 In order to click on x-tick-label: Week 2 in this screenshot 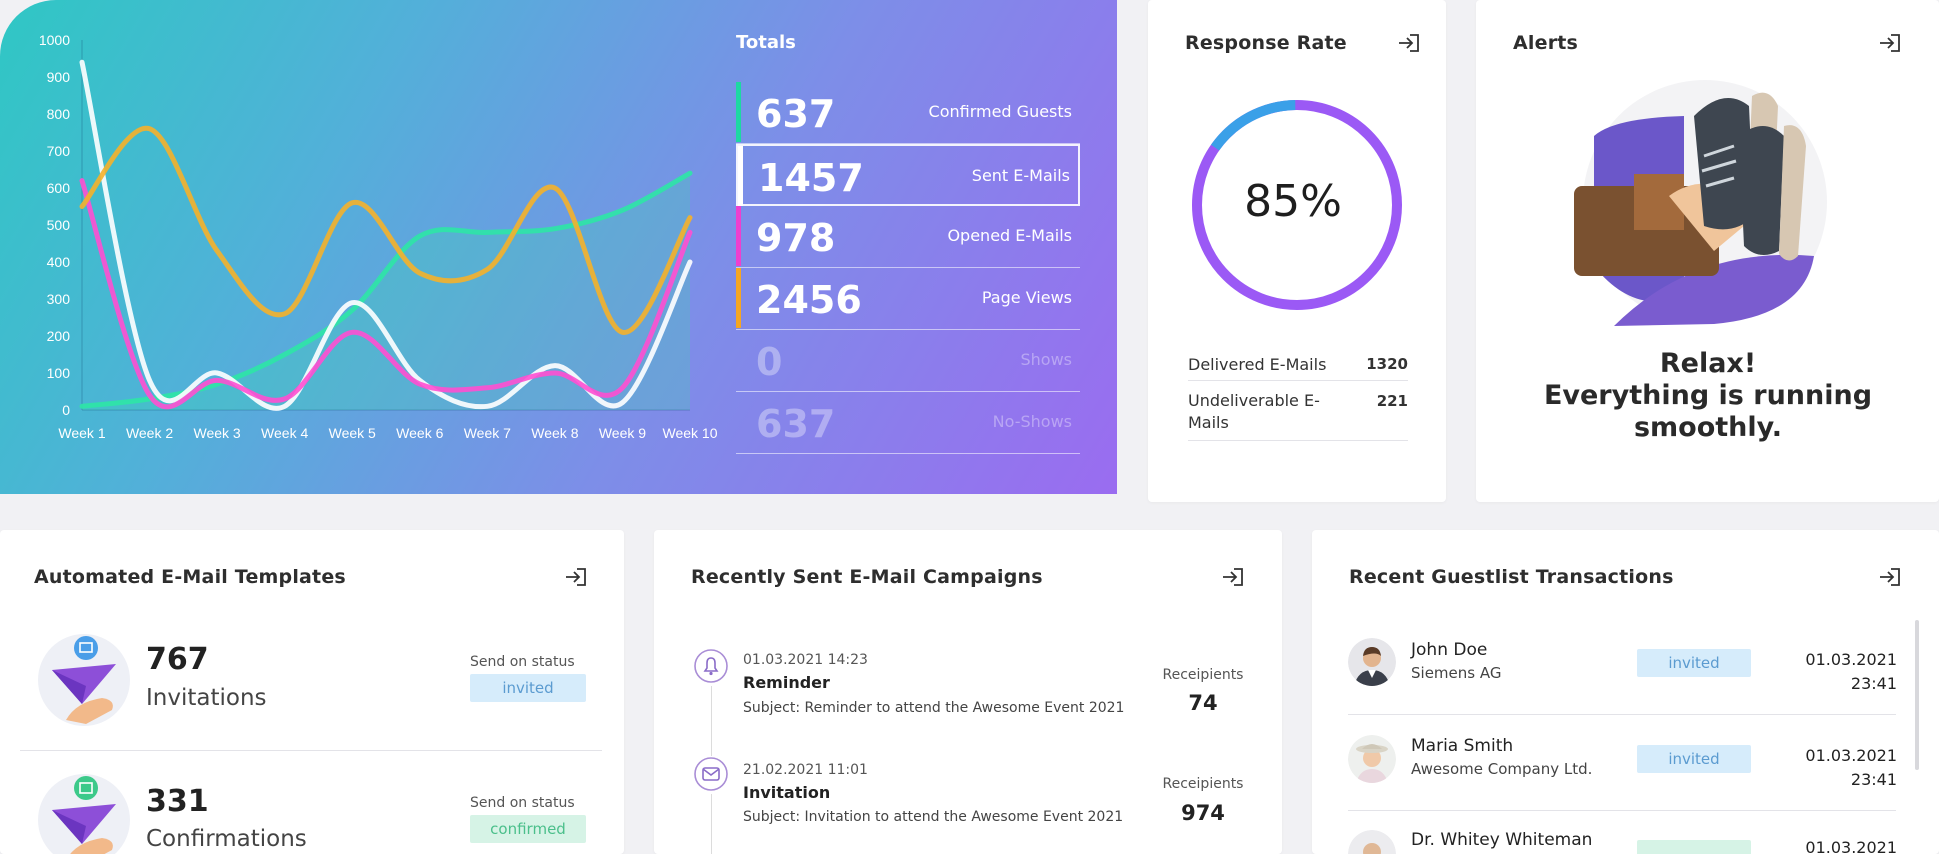, I will do `click(149, 433)`.